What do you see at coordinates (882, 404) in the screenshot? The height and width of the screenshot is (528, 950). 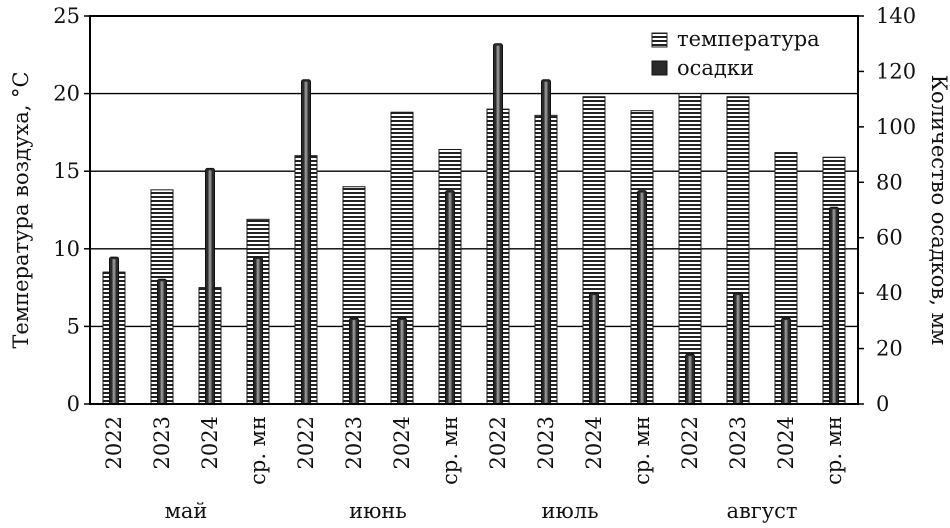 I see `right-tick-label: 0` at bounding box center [882, 404].